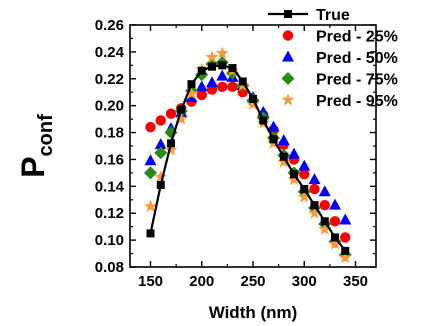 The width and height of the screenshot is (428, 326). I want to click on svg-text: Pconf, so click(36, 146).